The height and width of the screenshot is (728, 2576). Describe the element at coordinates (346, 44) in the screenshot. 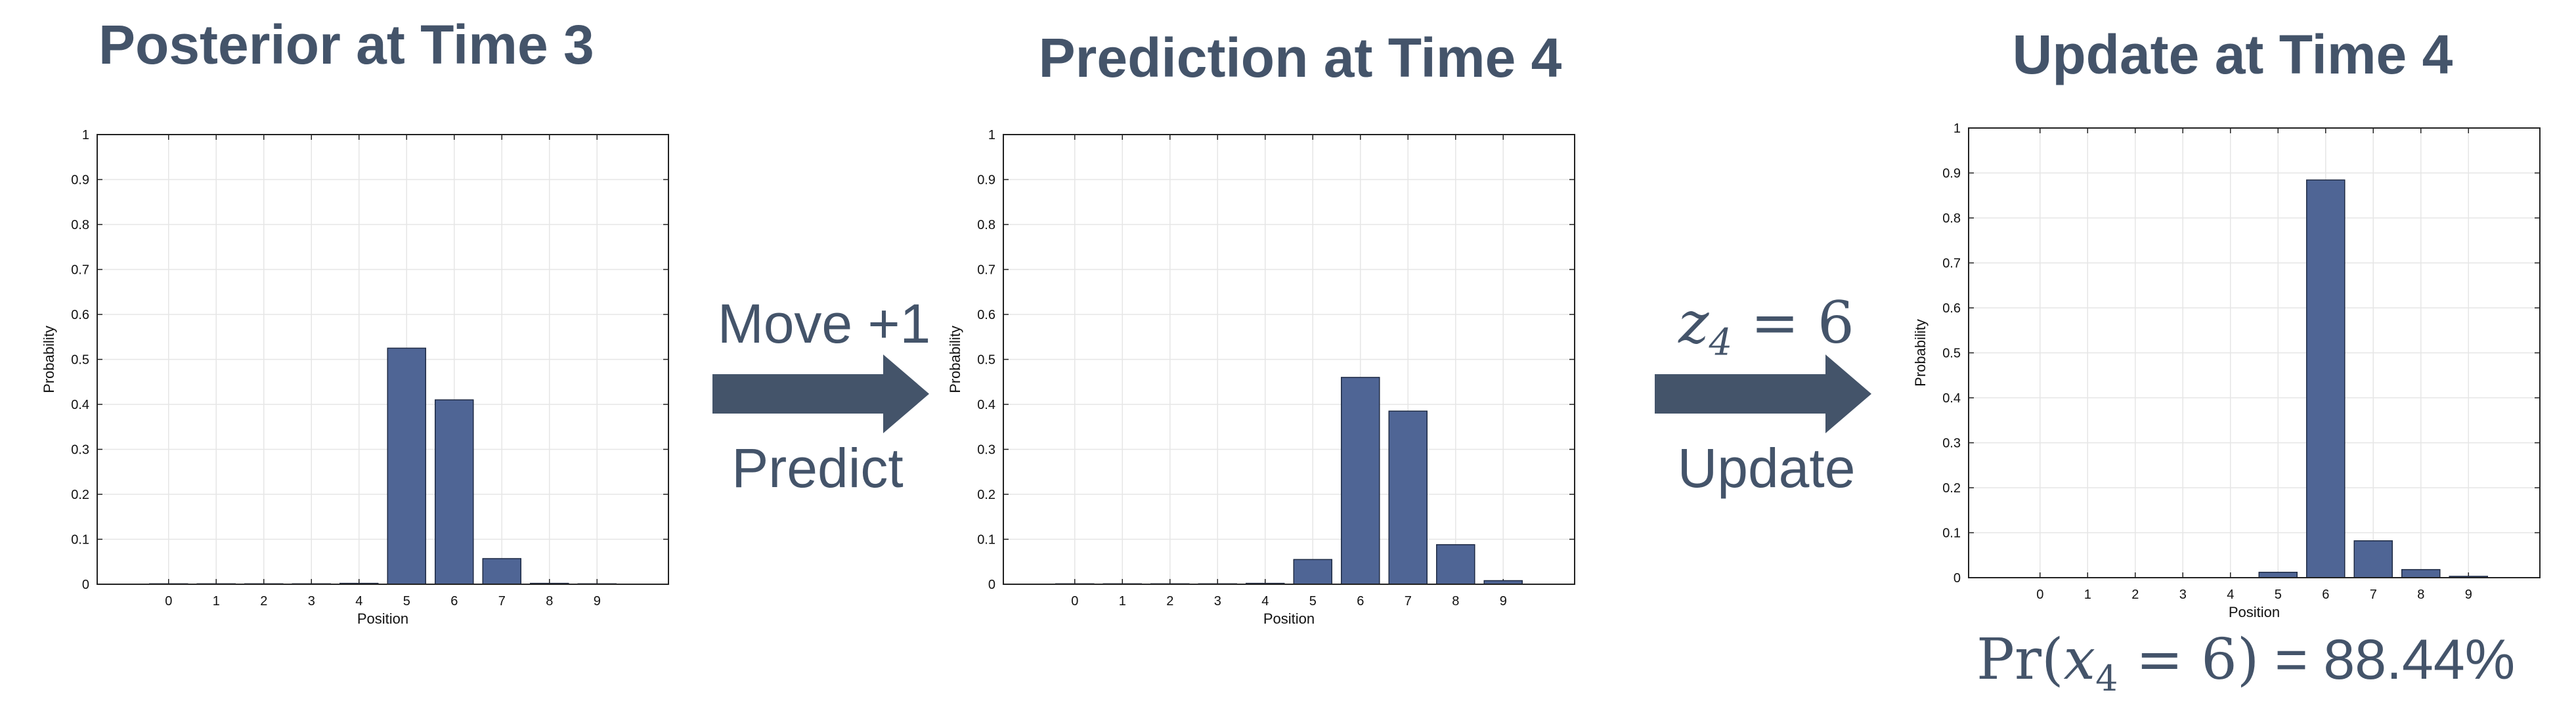

I see `chart-1-title: Posterior at Time 3` at that location.